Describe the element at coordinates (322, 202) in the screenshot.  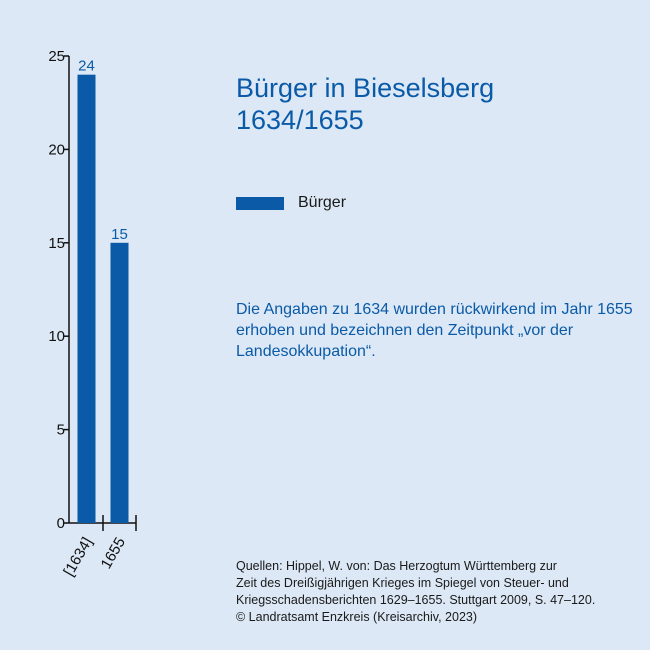
I see `legend-label: Bürger` at that location.